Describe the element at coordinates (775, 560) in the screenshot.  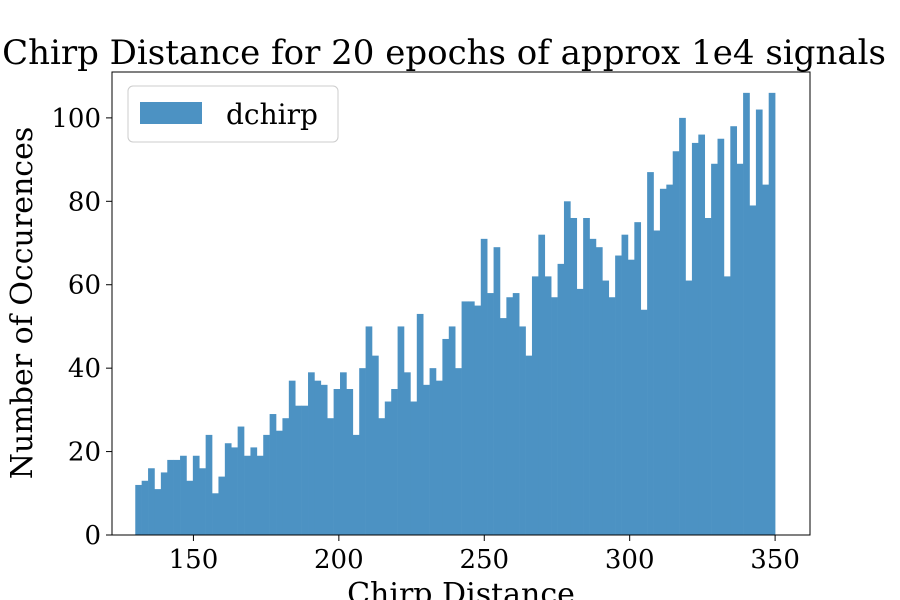
I see `x-tick-label: 350` at that location.